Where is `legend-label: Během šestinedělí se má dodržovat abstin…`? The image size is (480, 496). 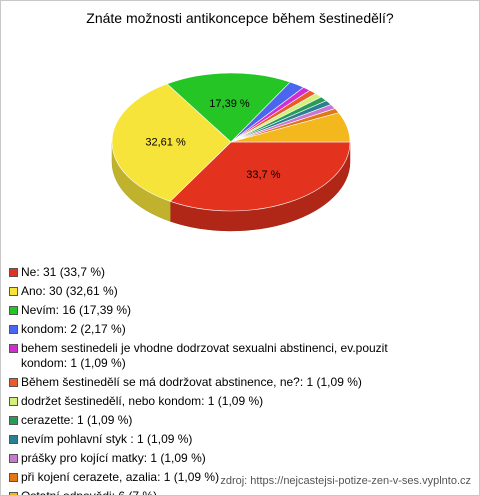 legend-label: Během šestinedělí se má dodržovat abstin… is located at coordinates (191, 382).